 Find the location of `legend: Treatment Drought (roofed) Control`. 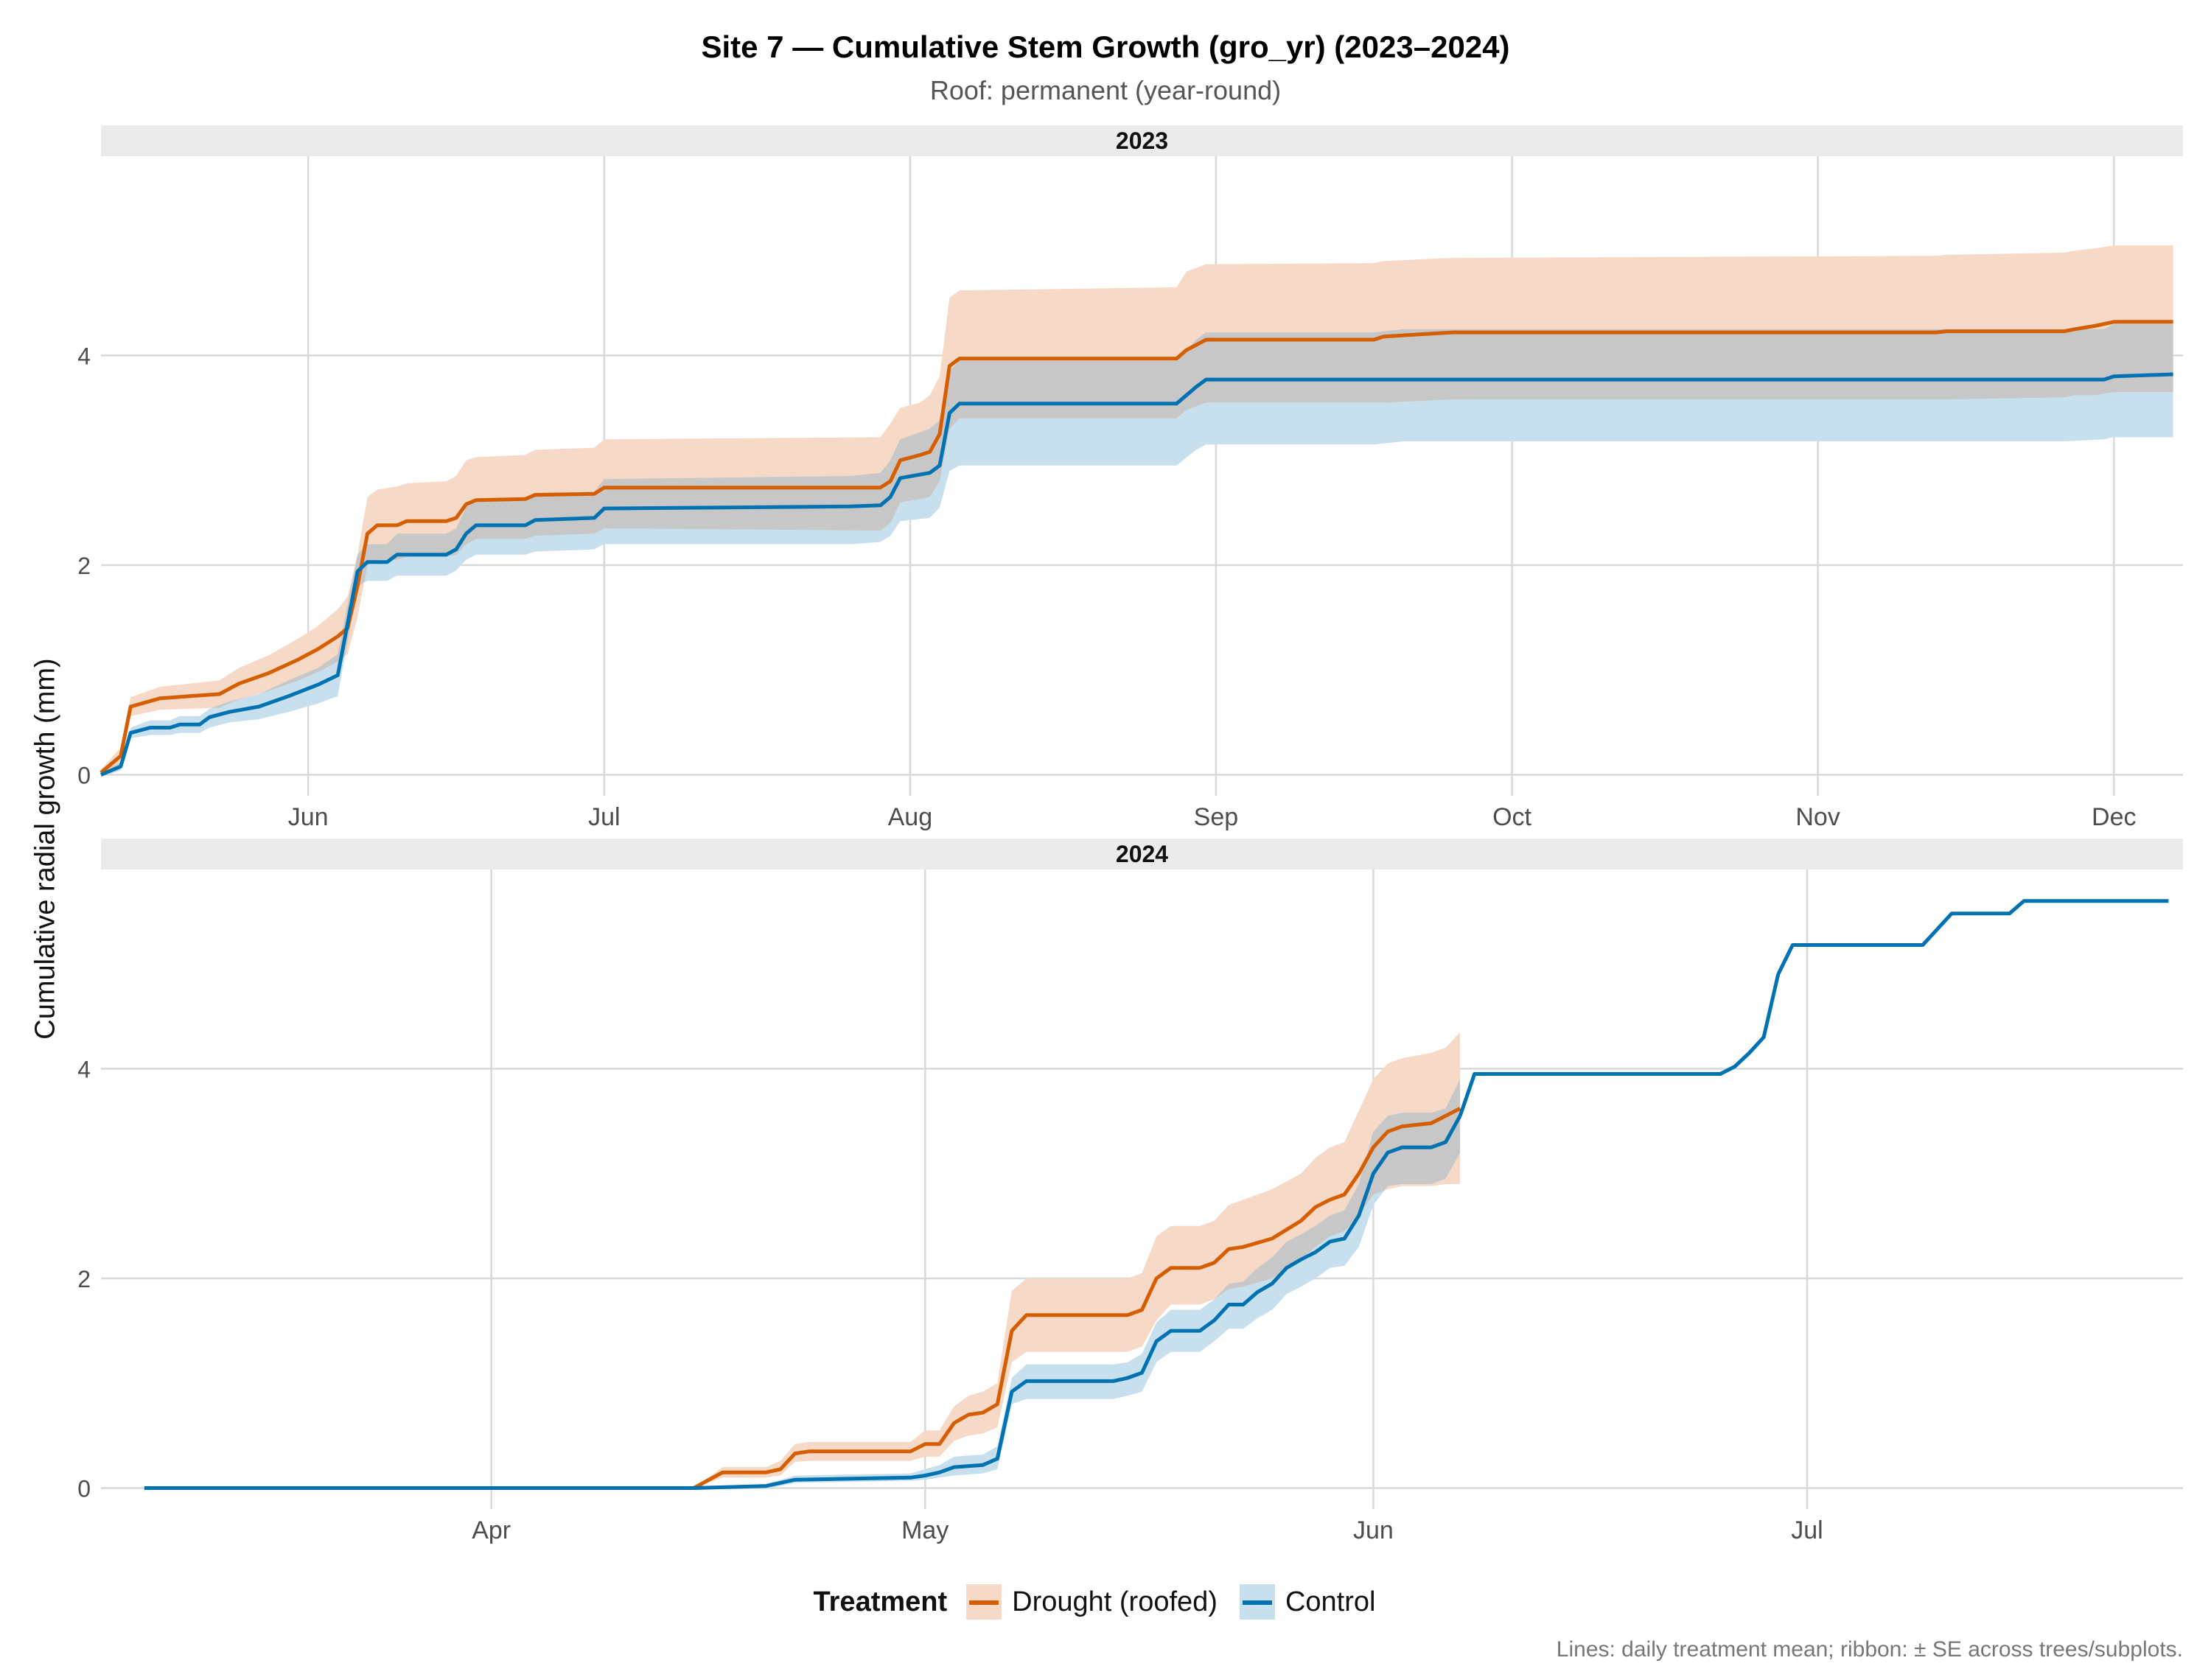

legend: Treatment Drought (roofed) Control is located at coordinates (1105, 1602).